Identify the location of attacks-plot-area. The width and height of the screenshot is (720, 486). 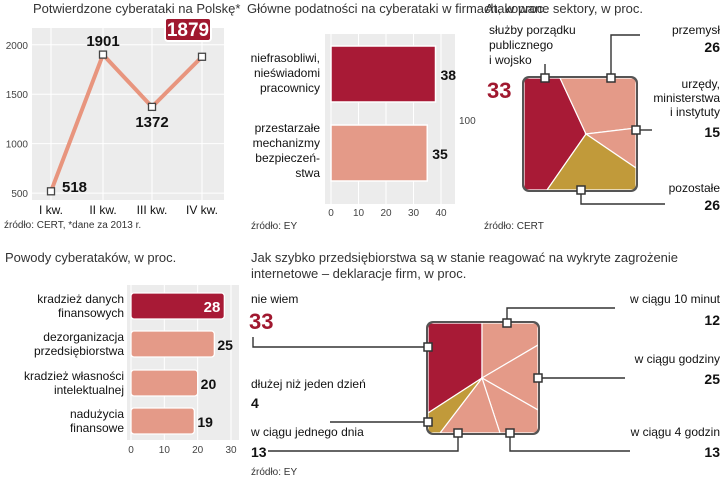
(128, 114).